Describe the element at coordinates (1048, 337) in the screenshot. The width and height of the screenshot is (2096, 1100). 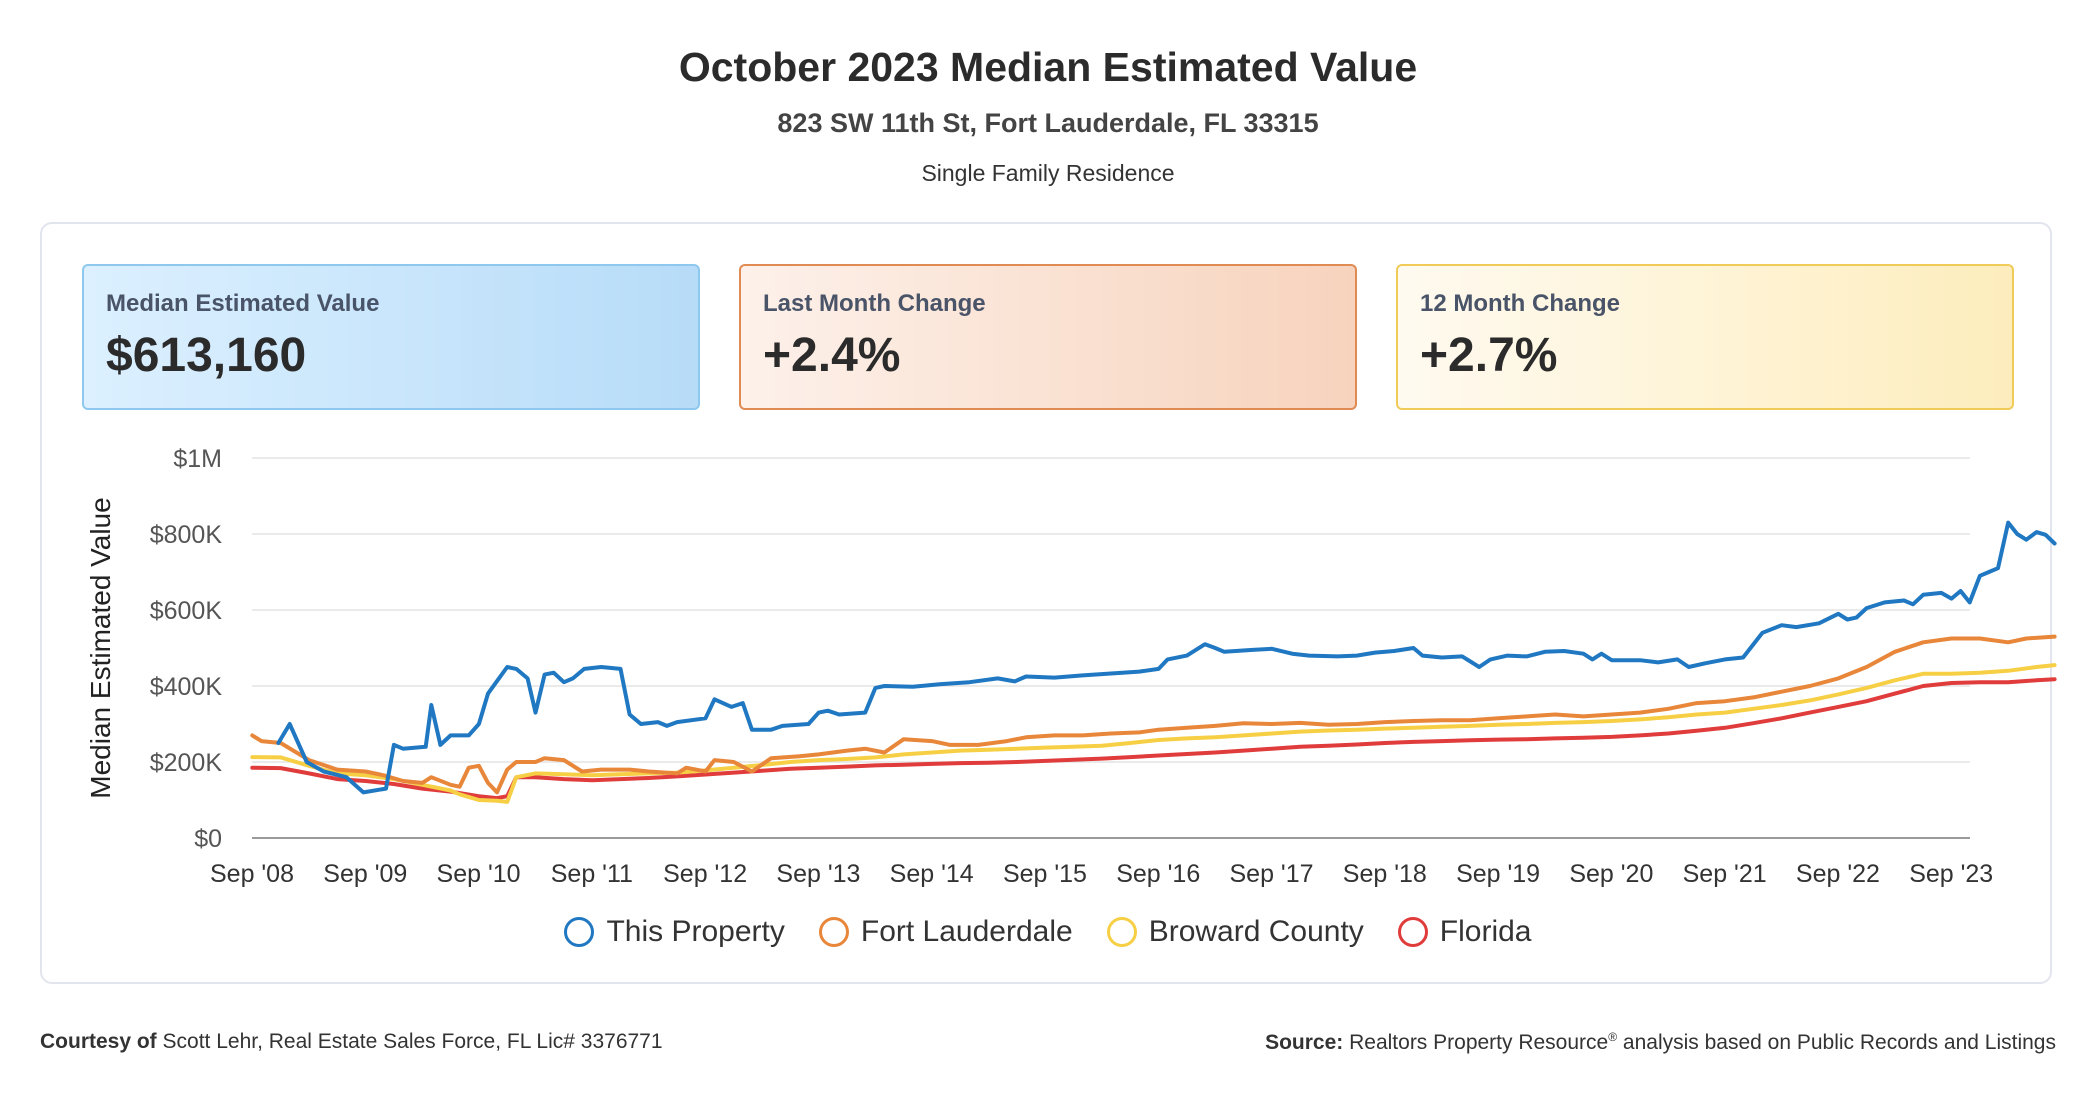
I see `last-month-change-card: Last Month Change +2.4%` at that location.